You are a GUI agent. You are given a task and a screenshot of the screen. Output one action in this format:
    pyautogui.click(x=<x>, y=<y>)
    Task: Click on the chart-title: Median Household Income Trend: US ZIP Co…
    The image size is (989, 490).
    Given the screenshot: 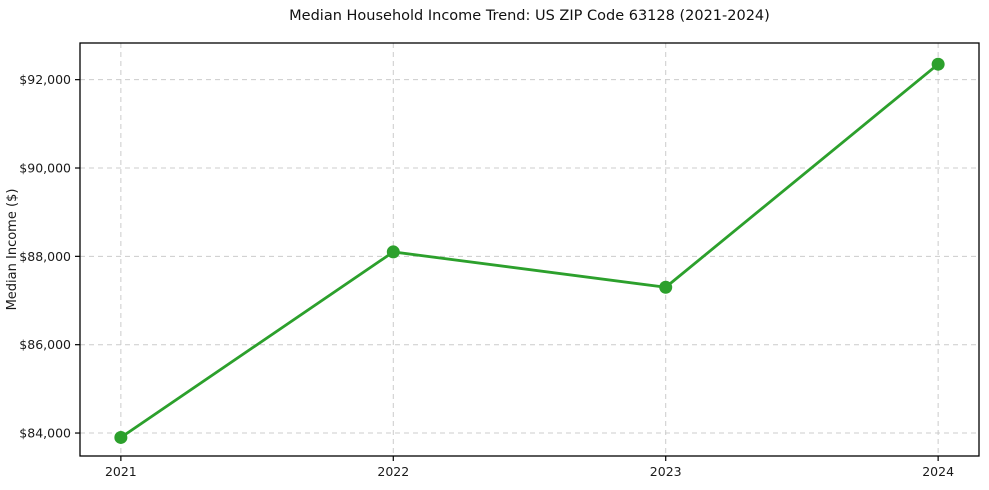 What is the action you would take?
    pyautogui.click(x=529, y=16)
    